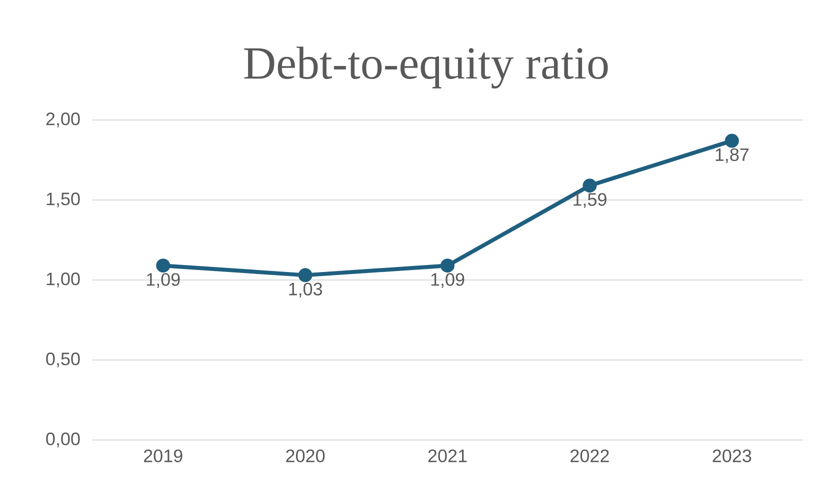  What do you see at coordinates (63, 280) in the screenshot?
I see `y-tick-label: 1,00` at bounding box center [63, 280].